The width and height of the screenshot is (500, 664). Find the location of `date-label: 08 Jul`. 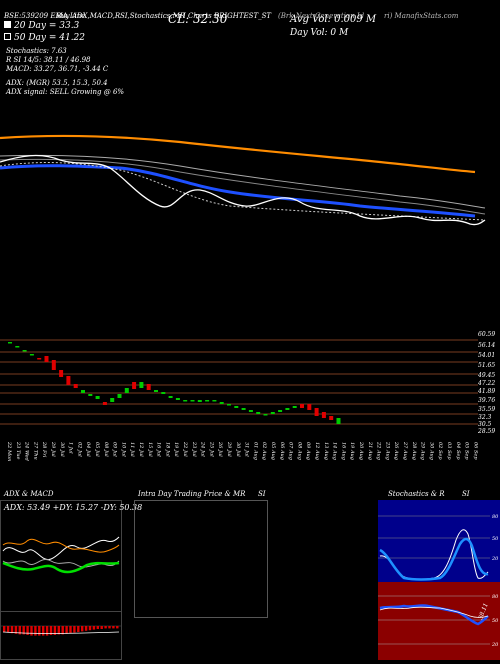

date-label: 08 Jul is located at coordinates (106, 449).